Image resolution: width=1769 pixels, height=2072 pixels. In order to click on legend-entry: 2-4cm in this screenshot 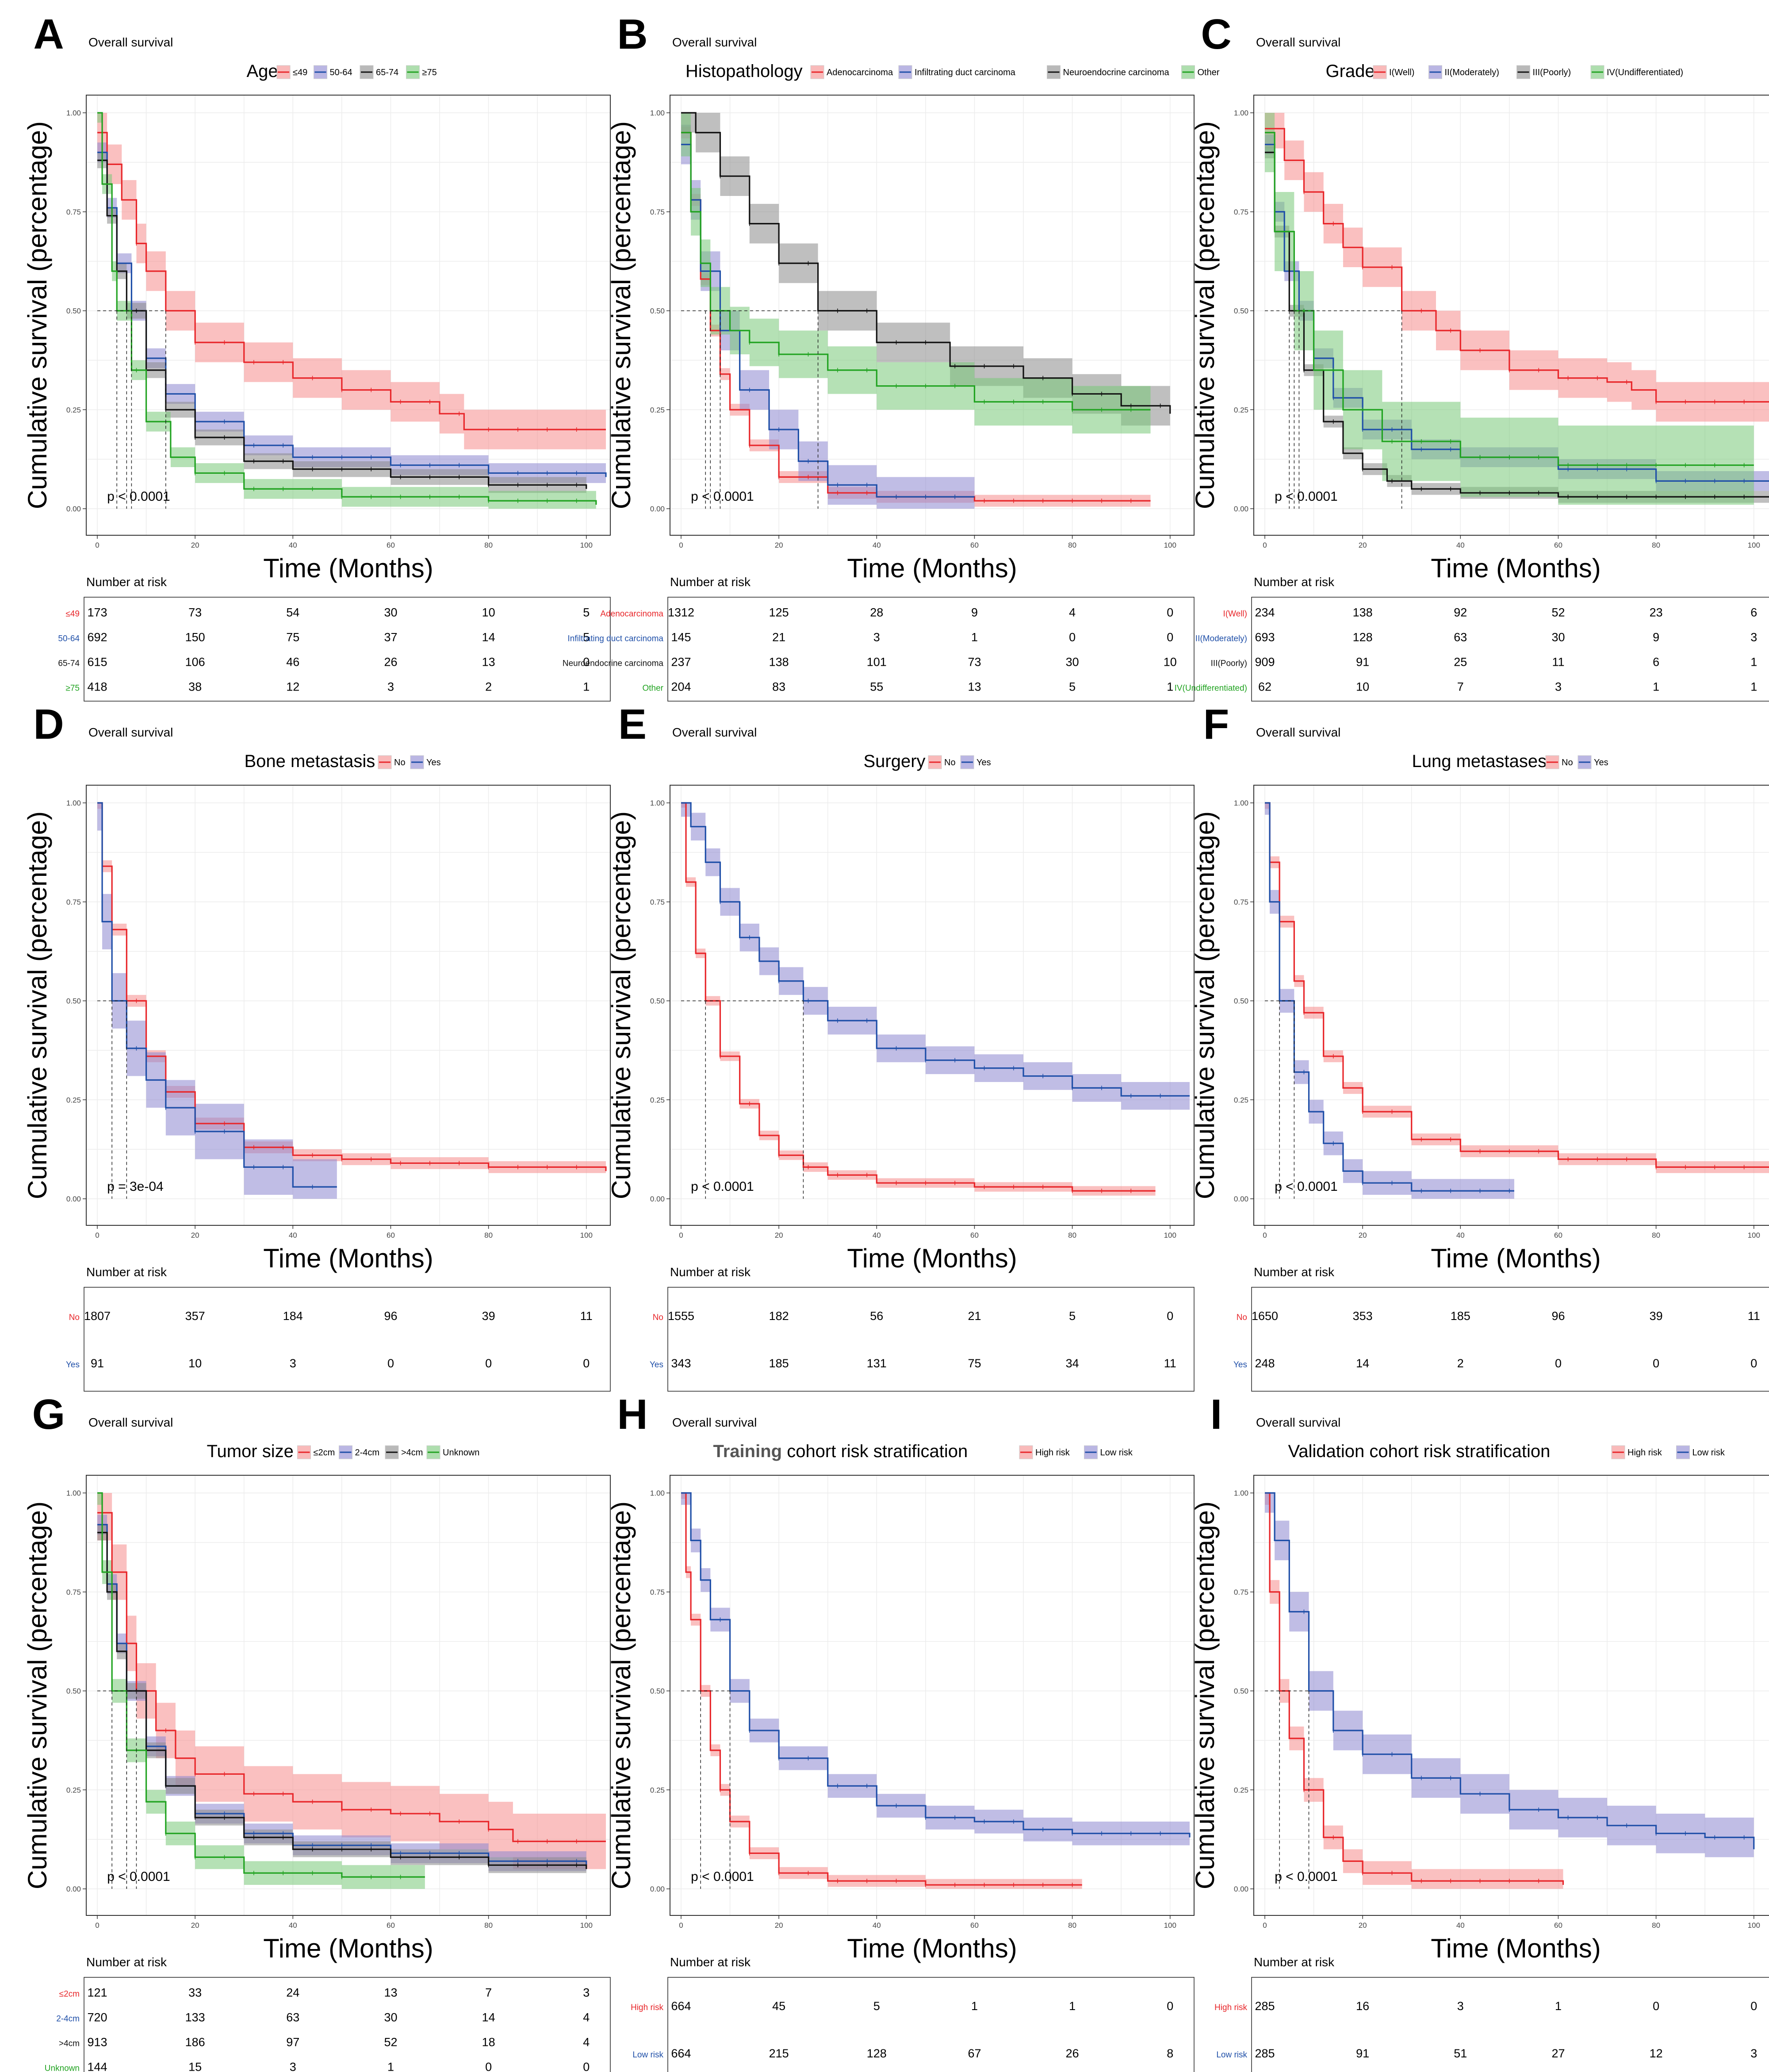, I will do `click(367, 1453)`.